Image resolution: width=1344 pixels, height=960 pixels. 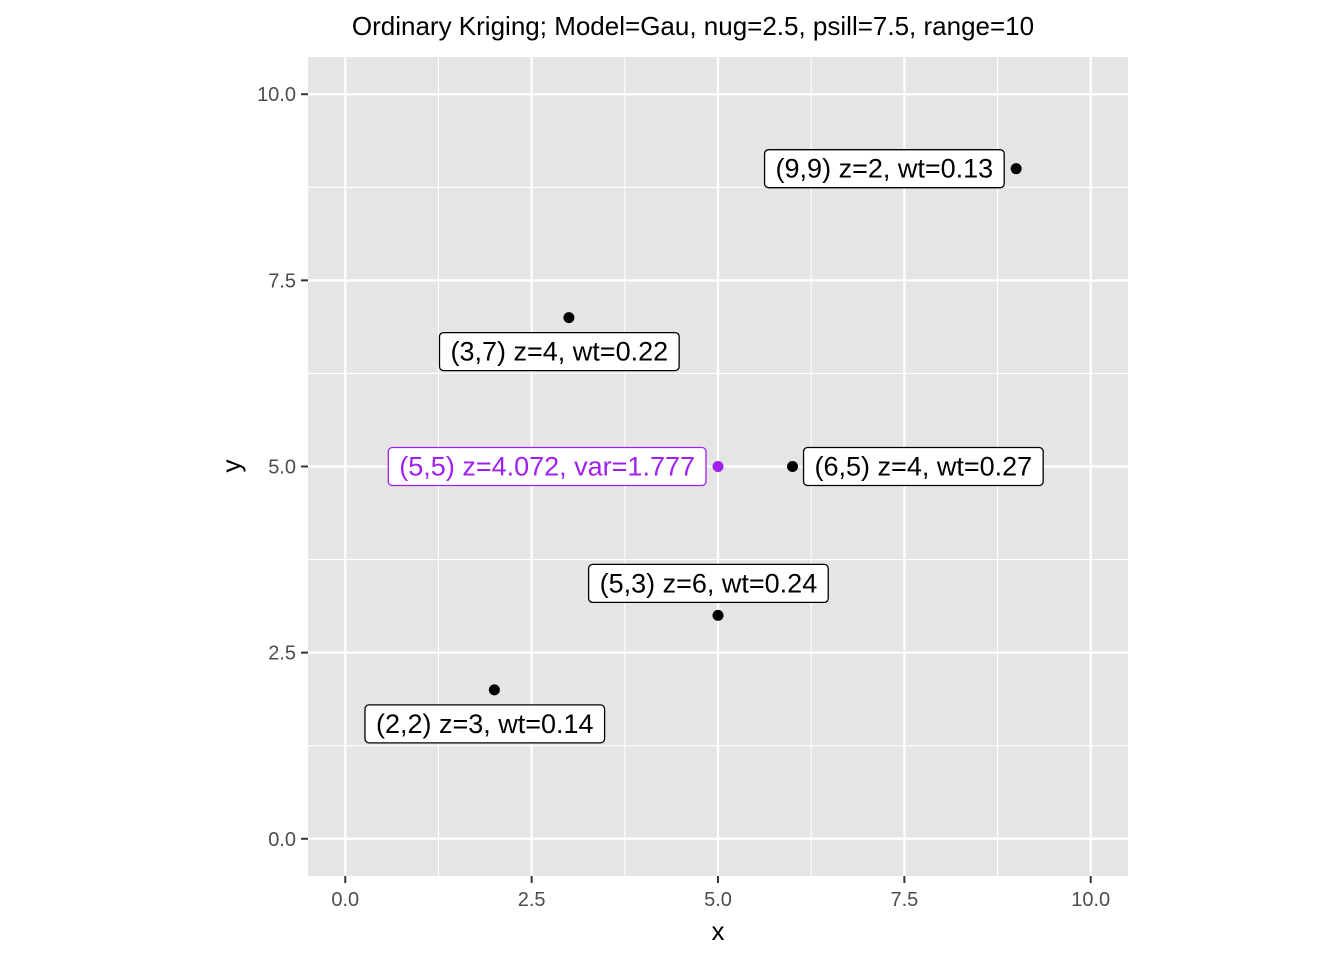 I want to click on x-tick-label: 7.5, so click(x=904, y=900).